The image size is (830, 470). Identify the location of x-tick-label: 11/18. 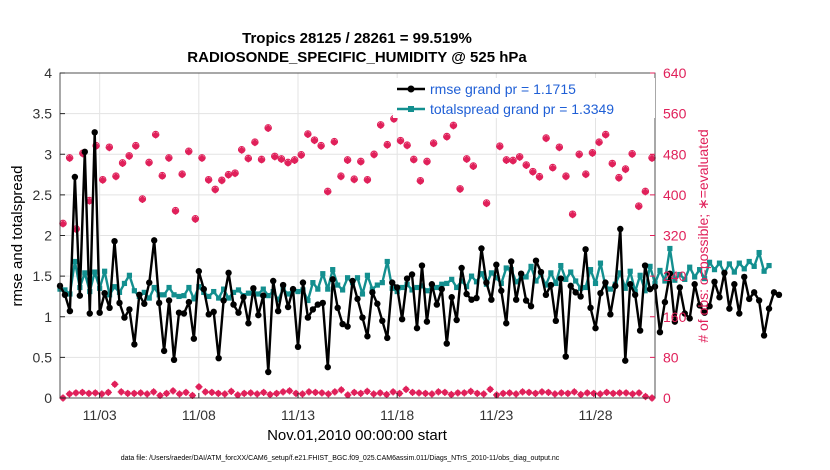
(397, 415).